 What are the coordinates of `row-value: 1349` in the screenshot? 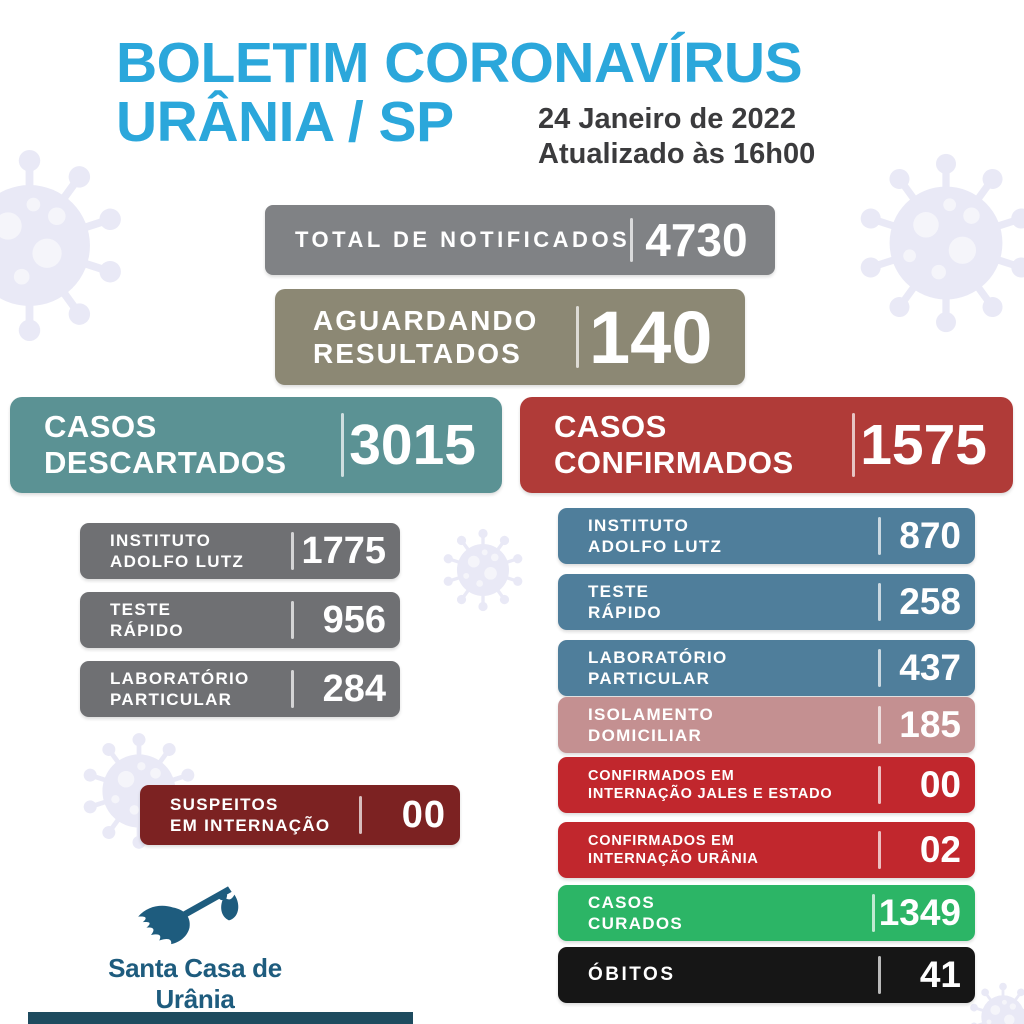 It's located at (919, 912).